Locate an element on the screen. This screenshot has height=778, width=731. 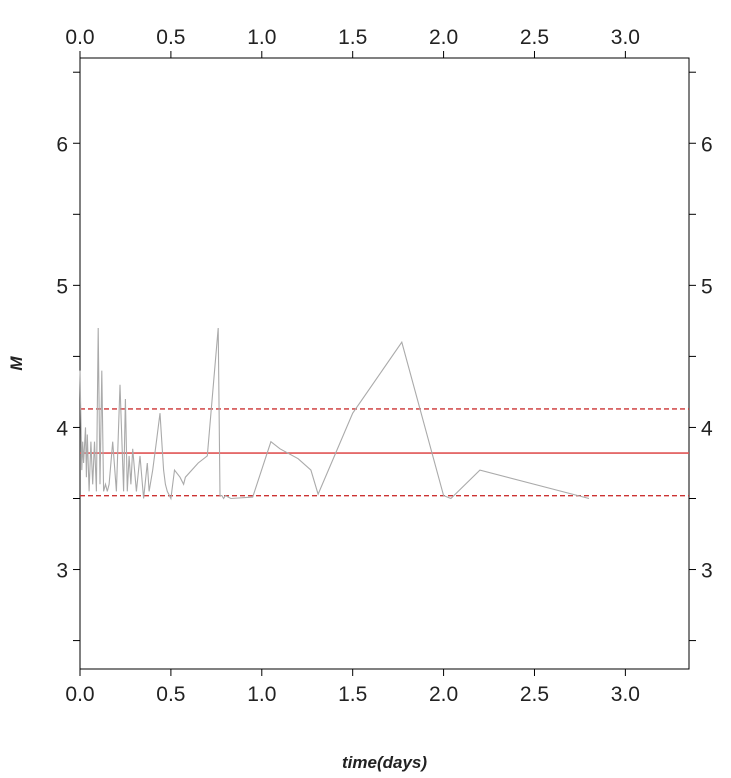
x-tick-label-top: 1.0 is located at coordinates (261, 37).